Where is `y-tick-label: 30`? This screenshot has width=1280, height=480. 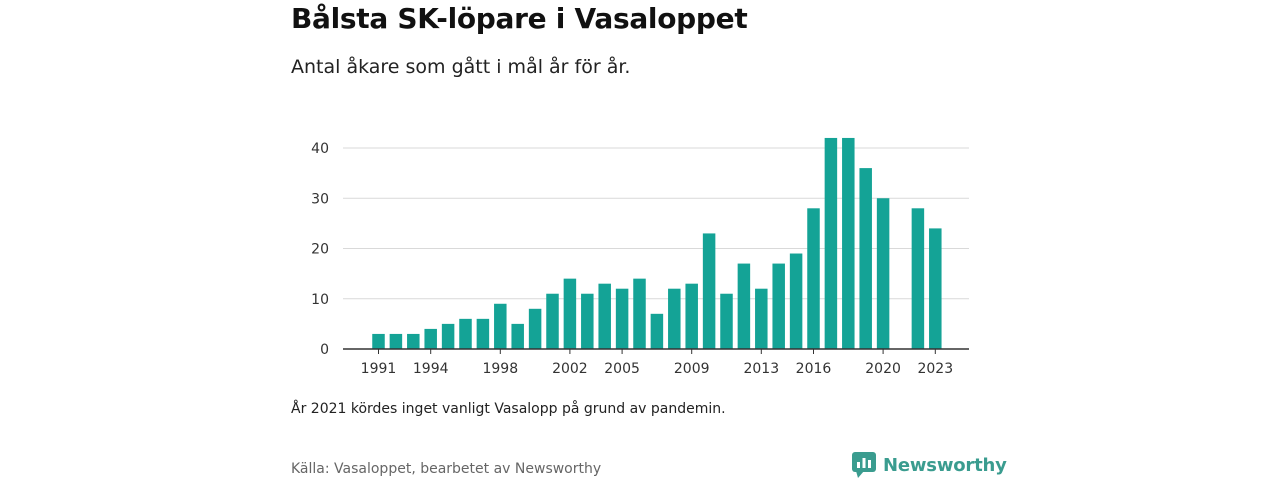
y-tick-label: 30 is located at coordinates (320, 199).